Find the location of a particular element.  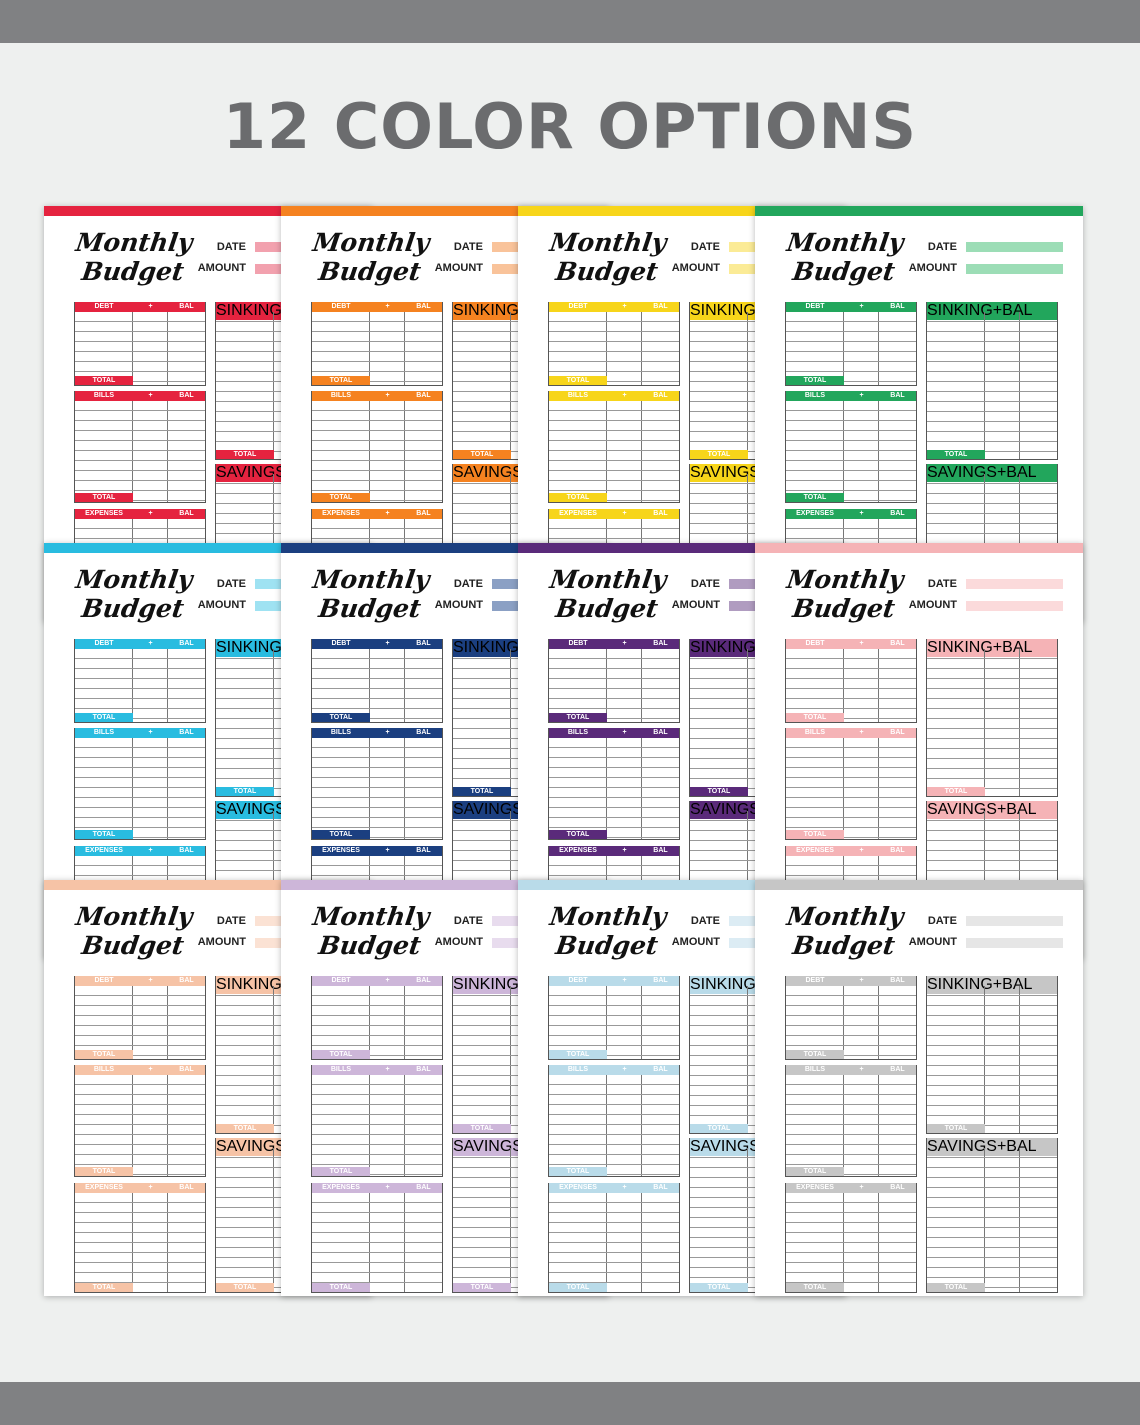

expenses-table: EXPENSES + BAL TOTAL is located at coordinates (140, 1238).